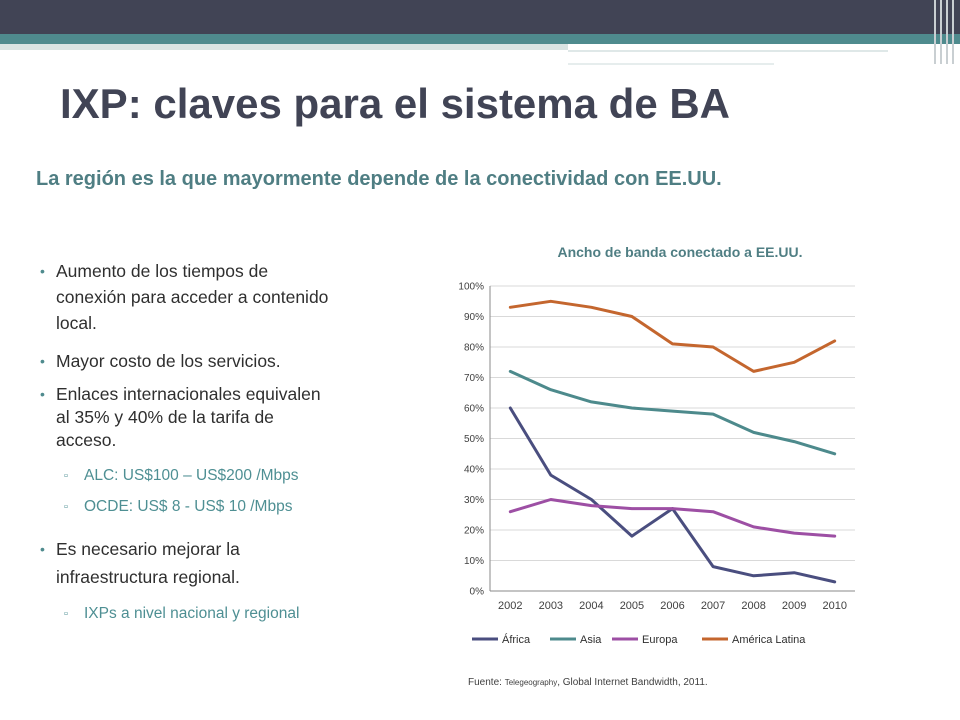 This screenshot has width=960, height=720. What do you see at coordinates (284, 47) in the screenshot?
I see `header-stripe-light` at bounding box center [284, 47].